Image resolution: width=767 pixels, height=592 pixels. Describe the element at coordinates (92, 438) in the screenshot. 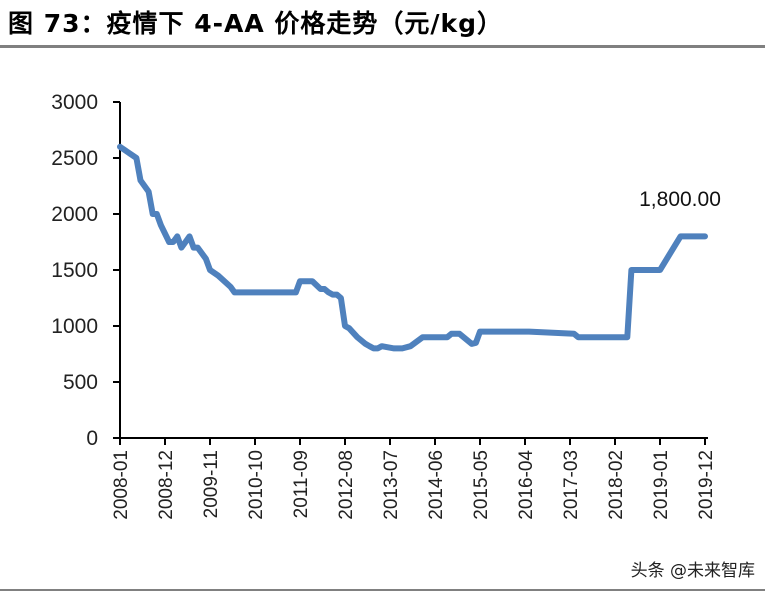

I see `y-tick-label: 0` at that location.